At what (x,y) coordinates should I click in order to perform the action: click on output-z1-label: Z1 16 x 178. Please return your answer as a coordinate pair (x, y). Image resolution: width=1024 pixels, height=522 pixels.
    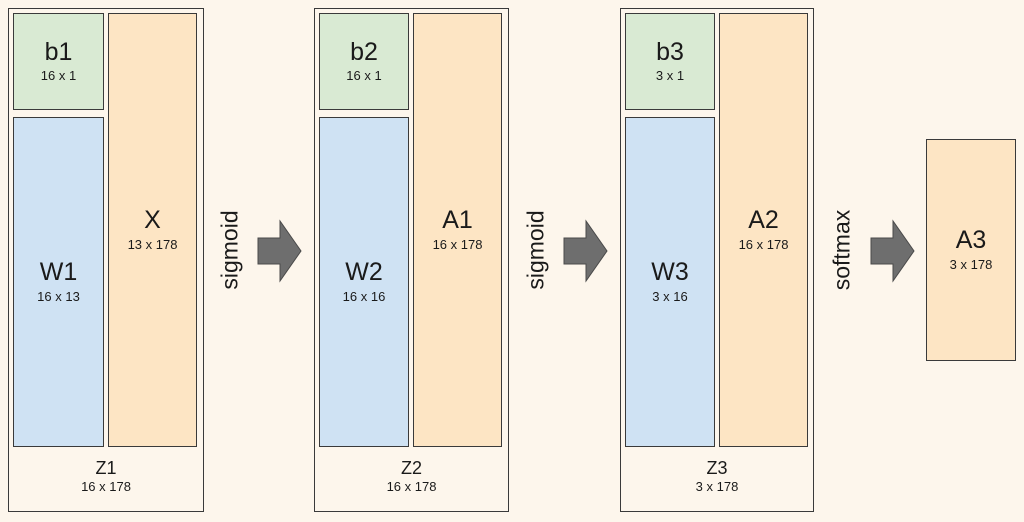
    Looking at the image, I should click on (106, 477).